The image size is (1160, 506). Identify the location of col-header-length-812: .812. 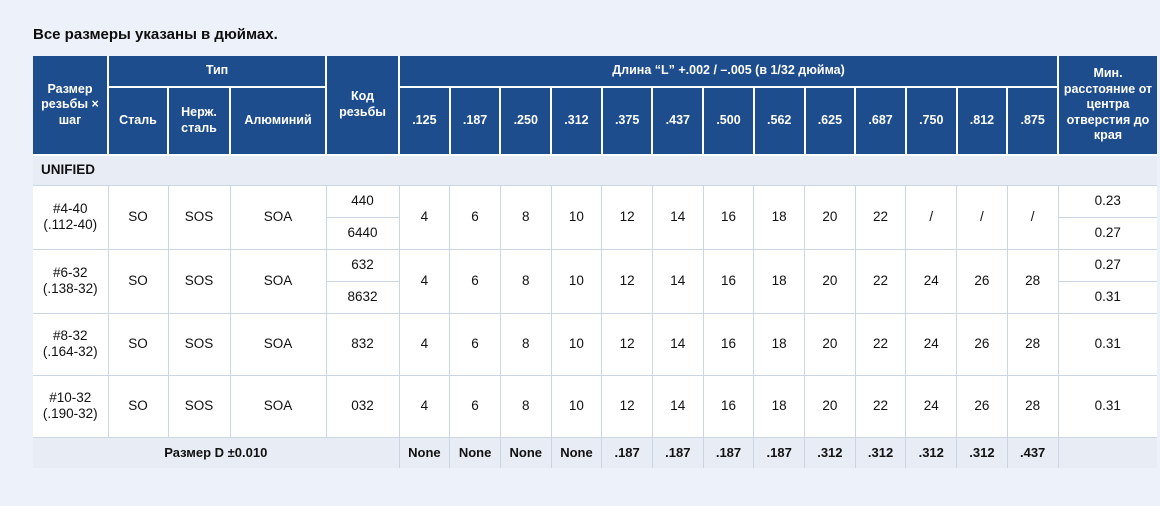
(982, 121).